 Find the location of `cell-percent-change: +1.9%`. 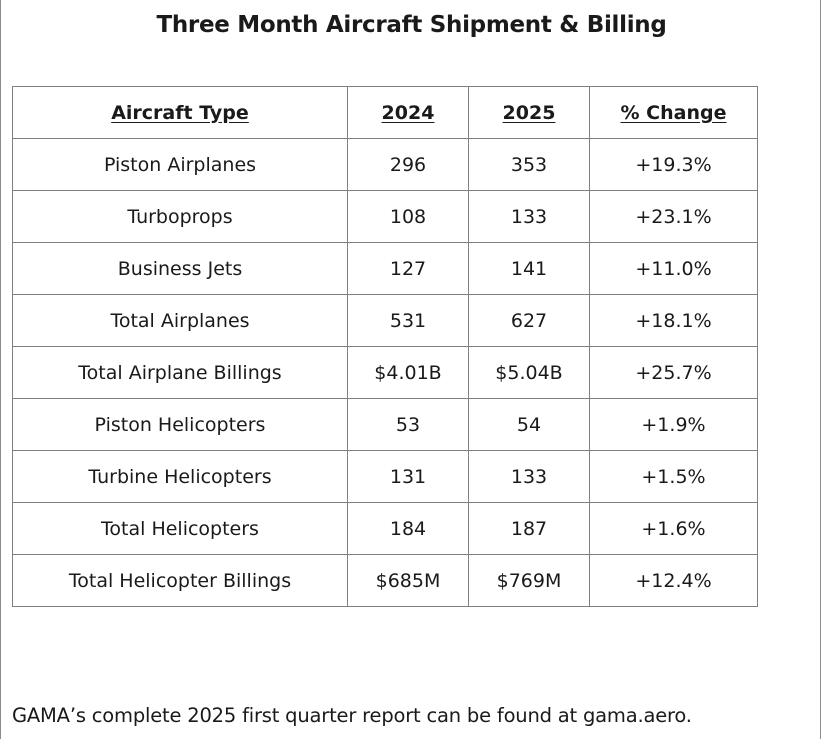

cell-percent-change: +1.9% is located at coordinates (673, 424).